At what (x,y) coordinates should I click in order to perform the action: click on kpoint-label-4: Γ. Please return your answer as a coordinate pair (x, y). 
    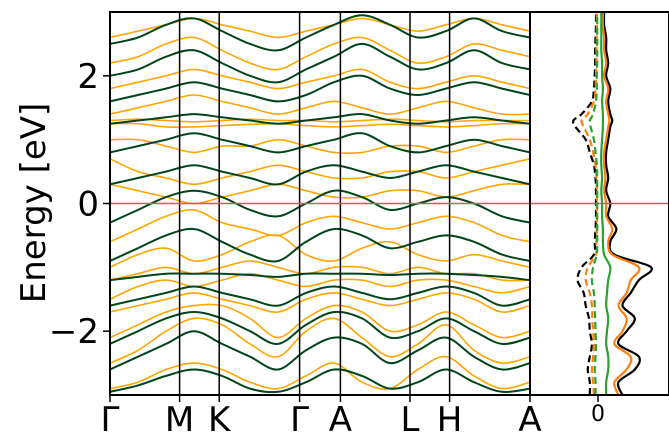
    Looking at the image, I should click on (299, 416).